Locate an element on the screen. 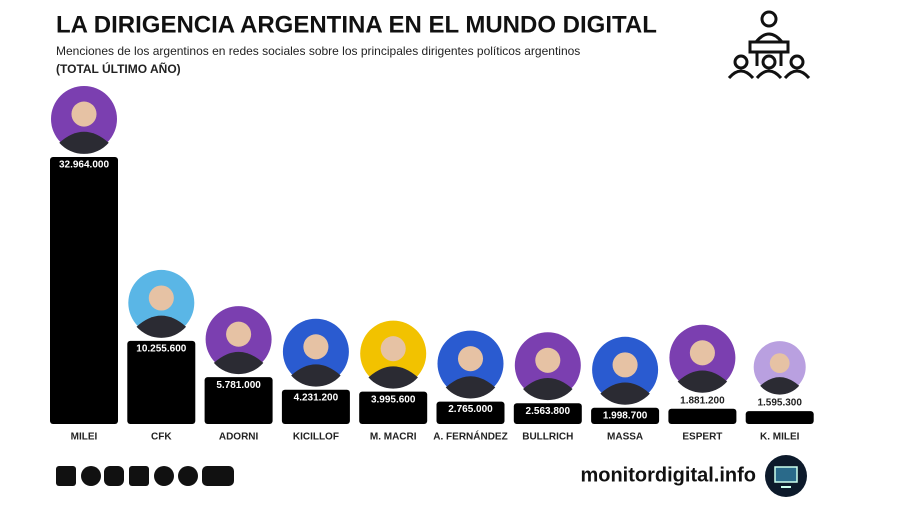 This screenshot has height=505, width=900. value-label: 2.563.800 is located at coordinates (548, 411).